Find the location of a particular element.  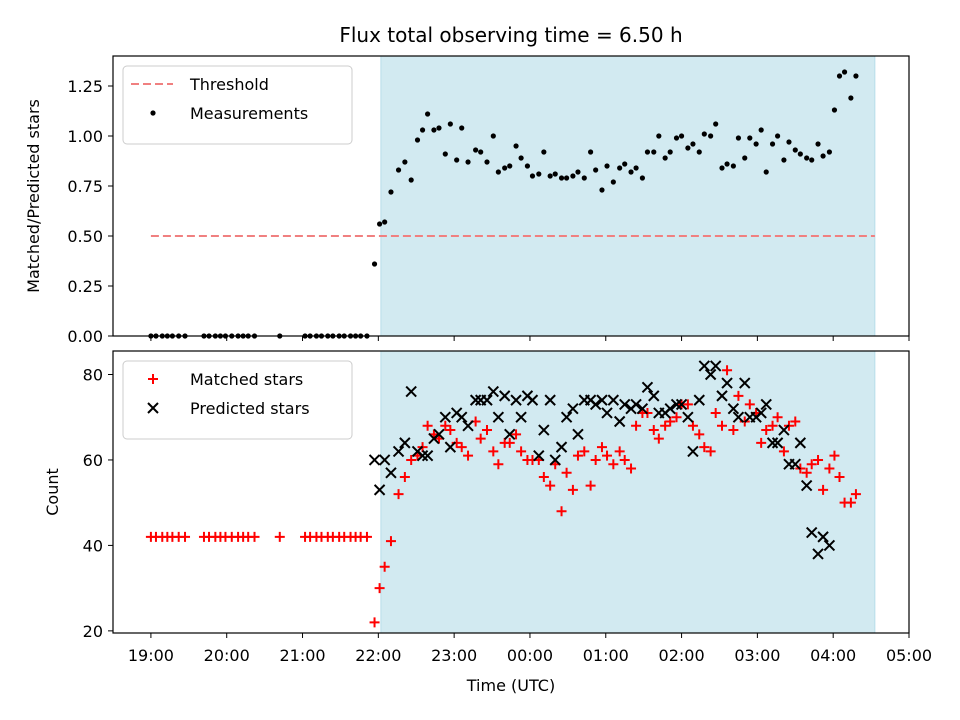

top-y-tick-label: 1.25 is located at coordinates (85, 86).